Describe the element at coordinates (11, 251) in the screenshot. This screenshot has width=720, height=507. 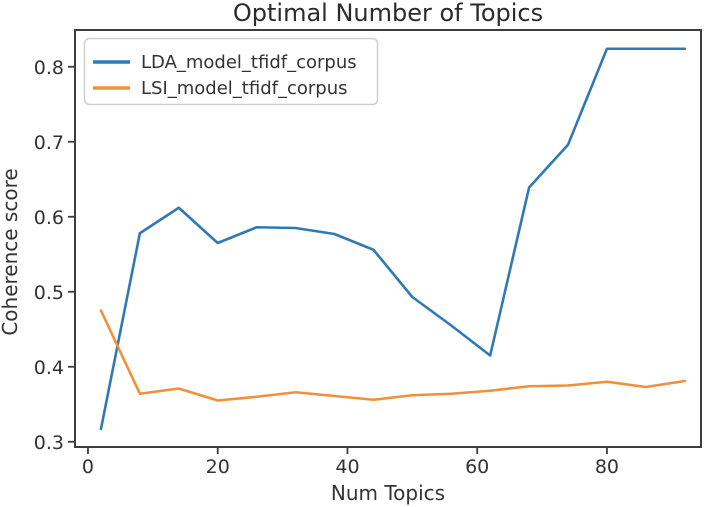
I see `y-axis-label: Coherence score` at that location.